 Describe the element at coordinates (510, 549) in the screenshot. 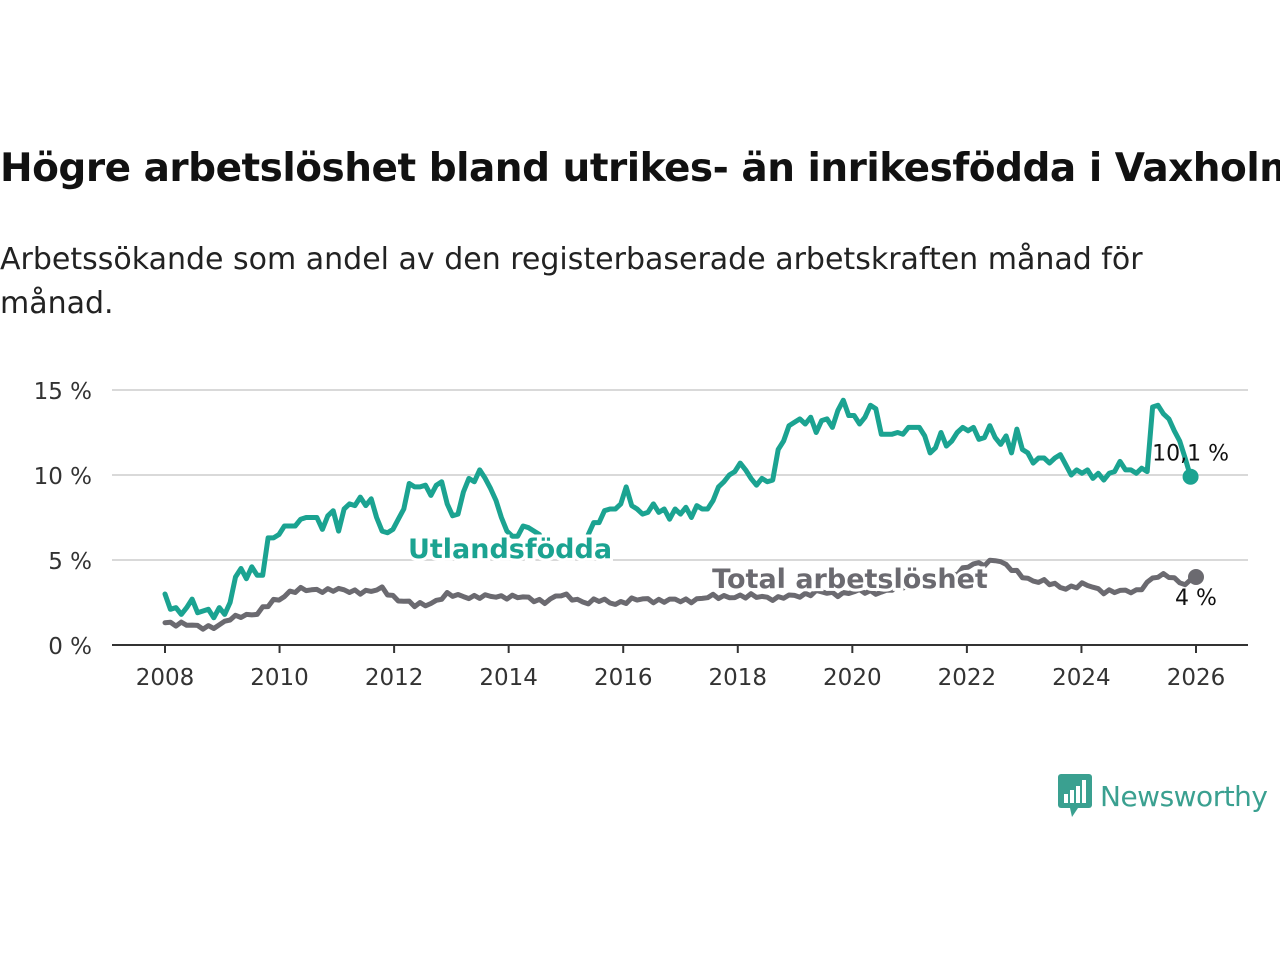

I see `series-label-utlandsfodda: Utlandsfödda` at that location.